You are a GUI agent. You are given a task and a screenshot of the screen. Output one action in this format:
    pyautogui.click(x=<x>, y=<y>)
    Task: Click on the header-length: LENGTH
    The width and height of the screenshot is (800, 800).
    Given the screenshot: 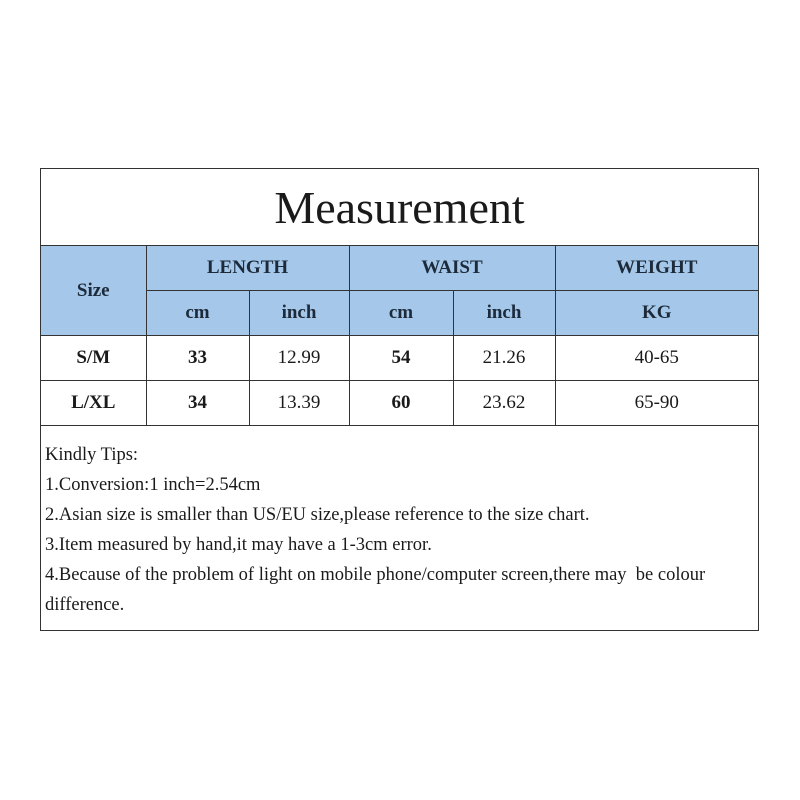 What is the action you would take?
    pyautogui.click(x=247, y=268)
    